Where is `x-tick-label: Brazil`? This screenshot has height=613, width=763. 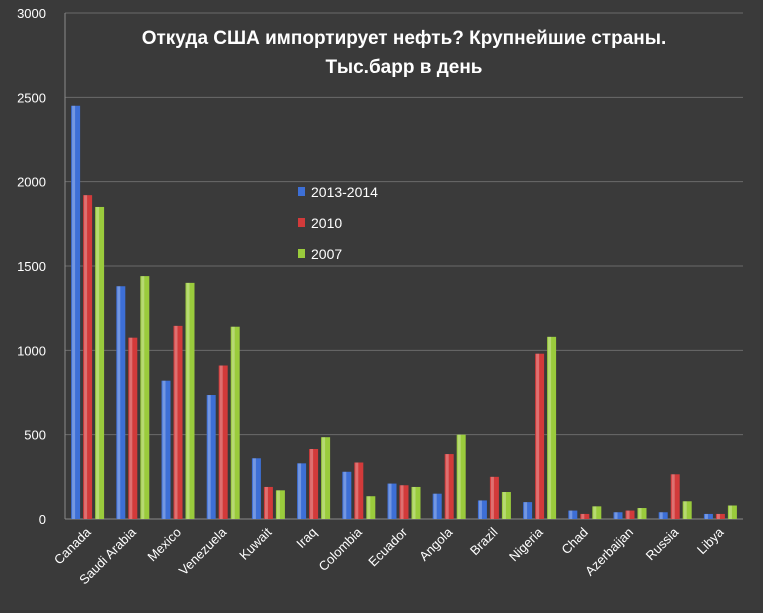 x-tick-label: Brazil is located at coordinates (484, 541).